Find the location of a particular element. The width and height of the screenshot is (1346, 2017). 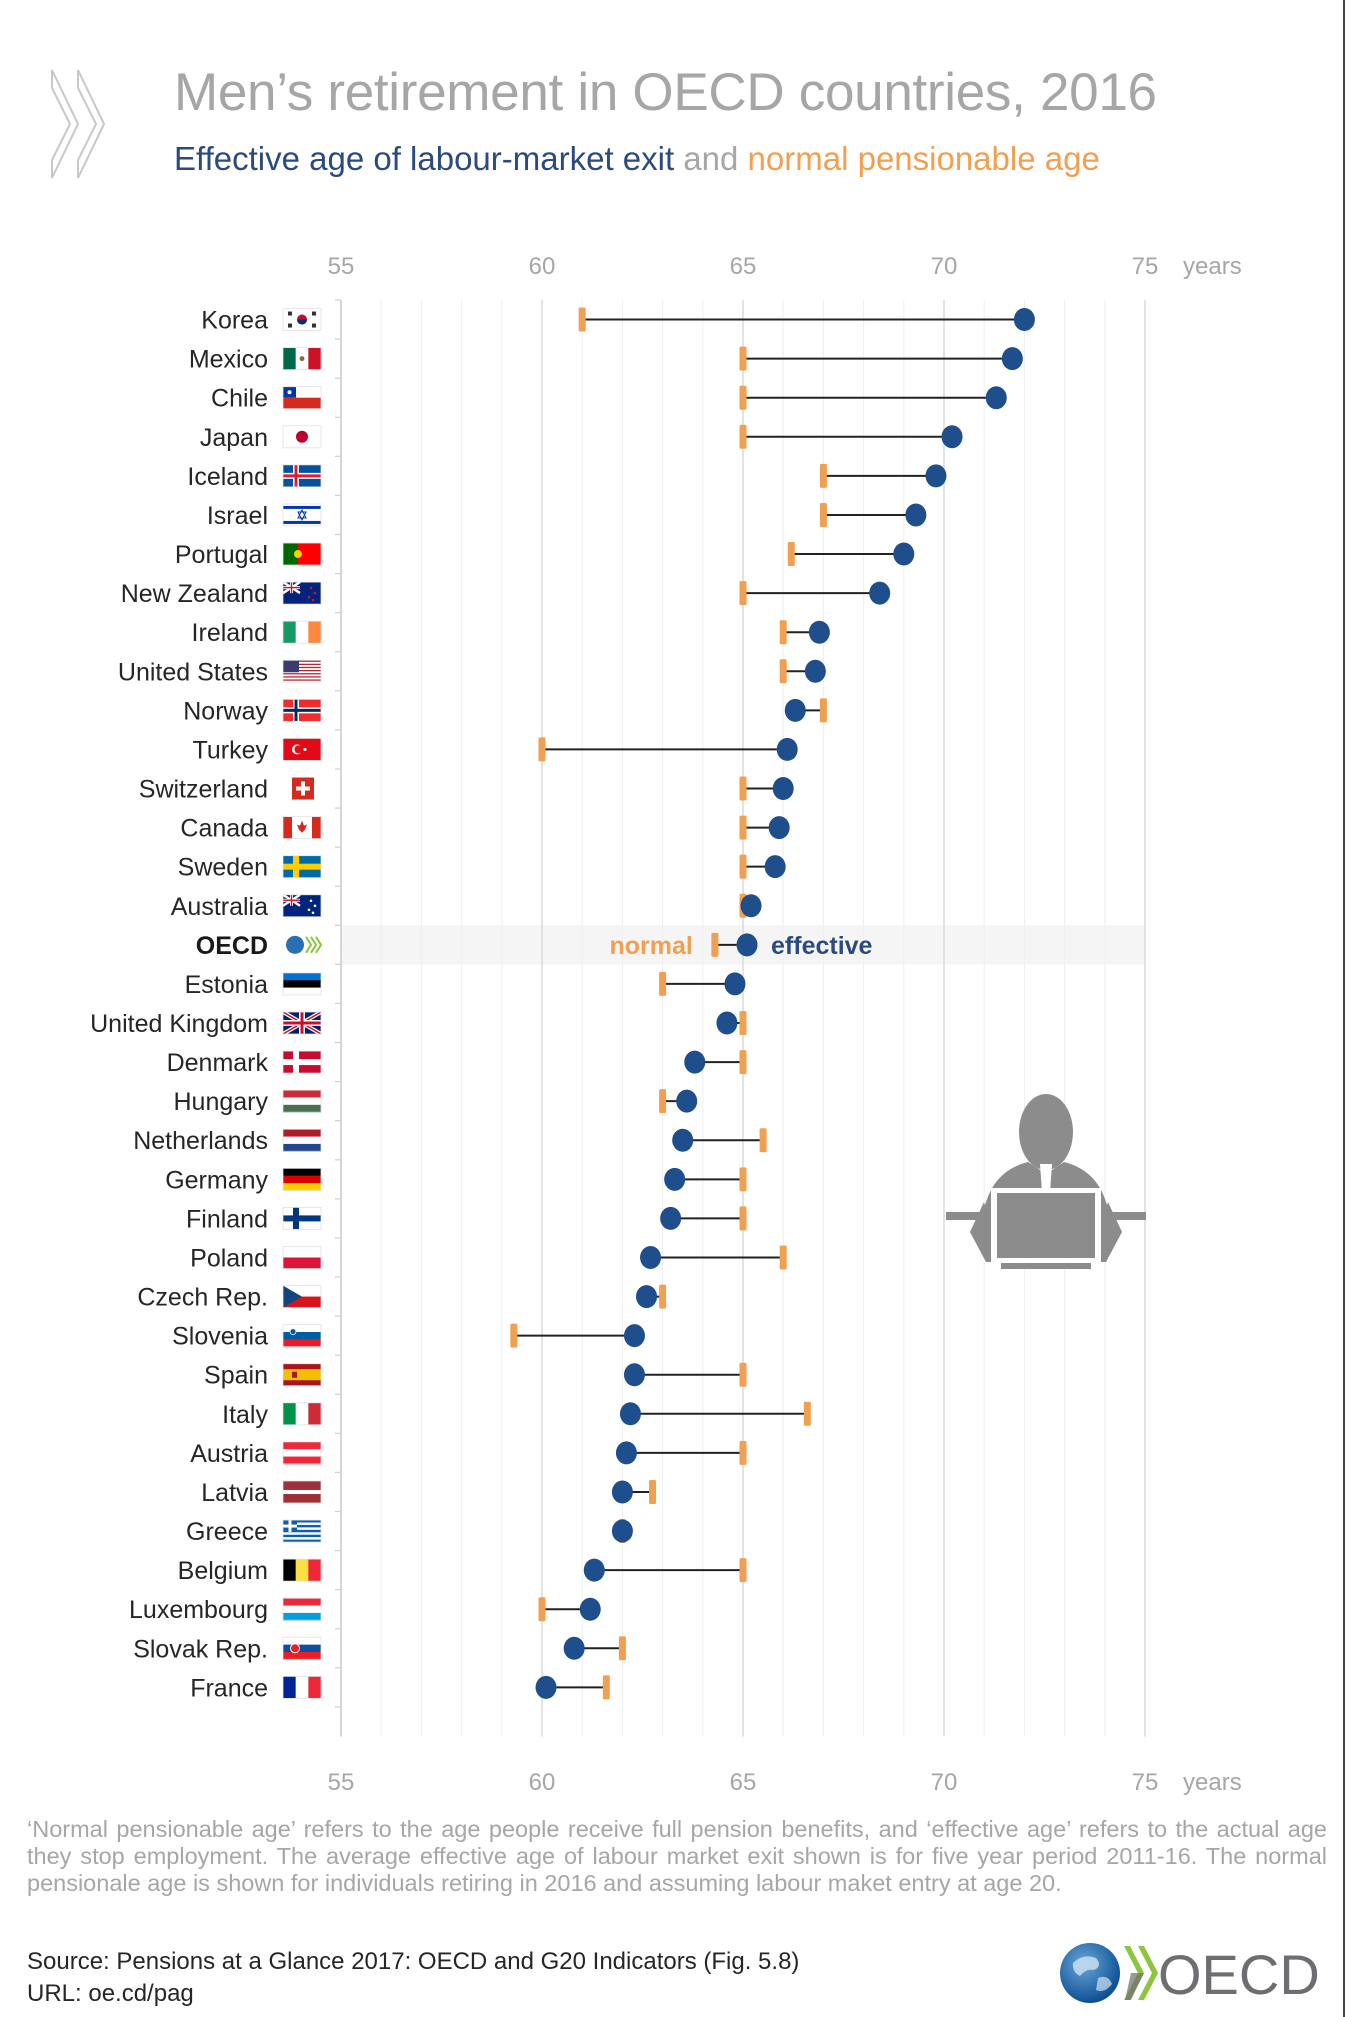

country-label: Luxembourg is located at coordinates (198, 1610).